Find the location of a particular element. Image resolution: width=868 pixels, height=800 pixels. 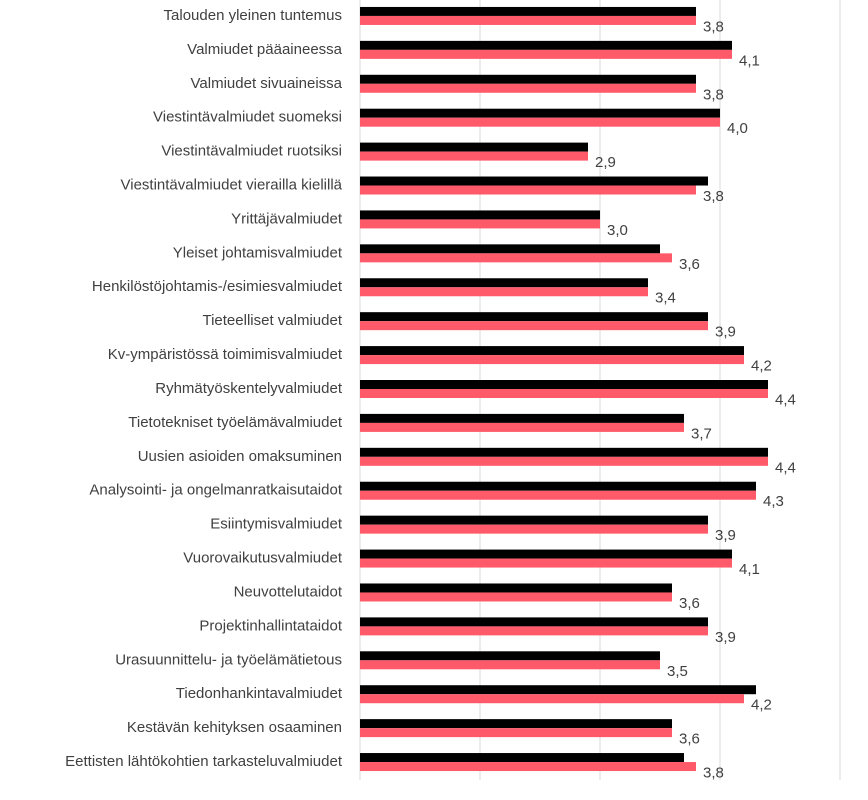

y-tick-label: Viestintävalmiudet vierailla kielillä is located at coordinates (232, 184).